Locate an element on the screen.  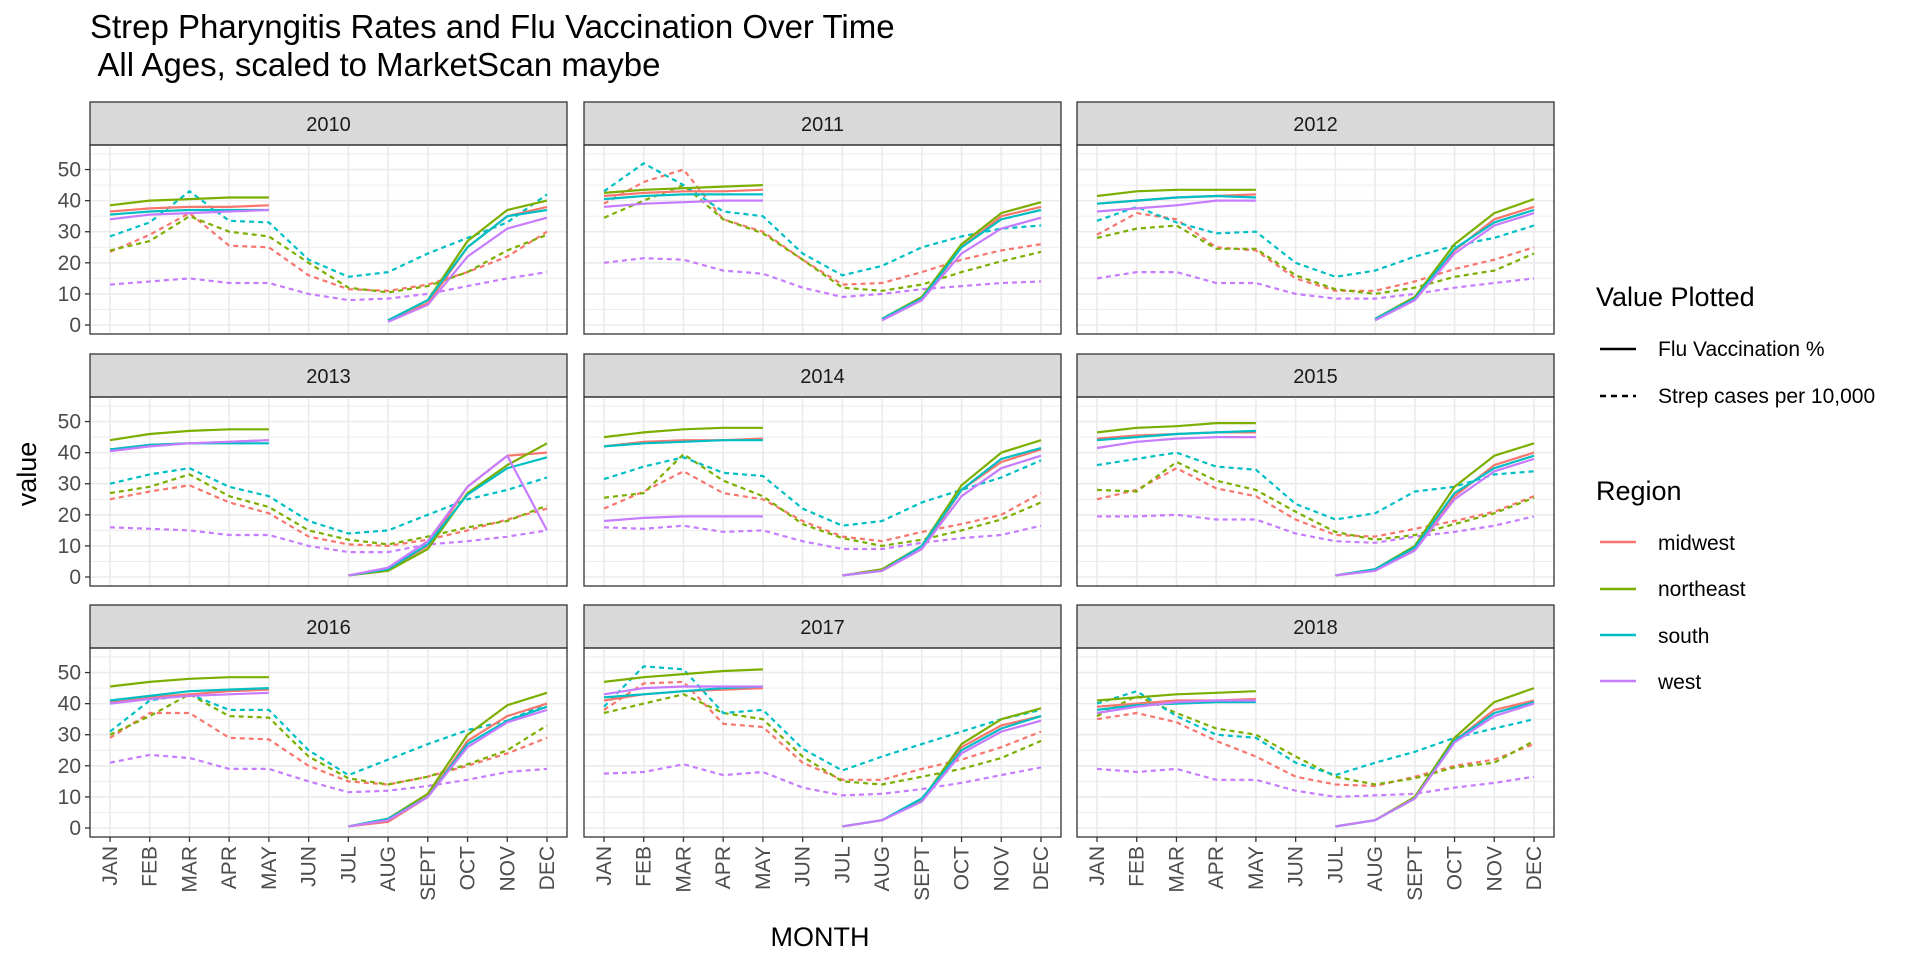
x-tick-label: APR is located at coordinates (229, 867).